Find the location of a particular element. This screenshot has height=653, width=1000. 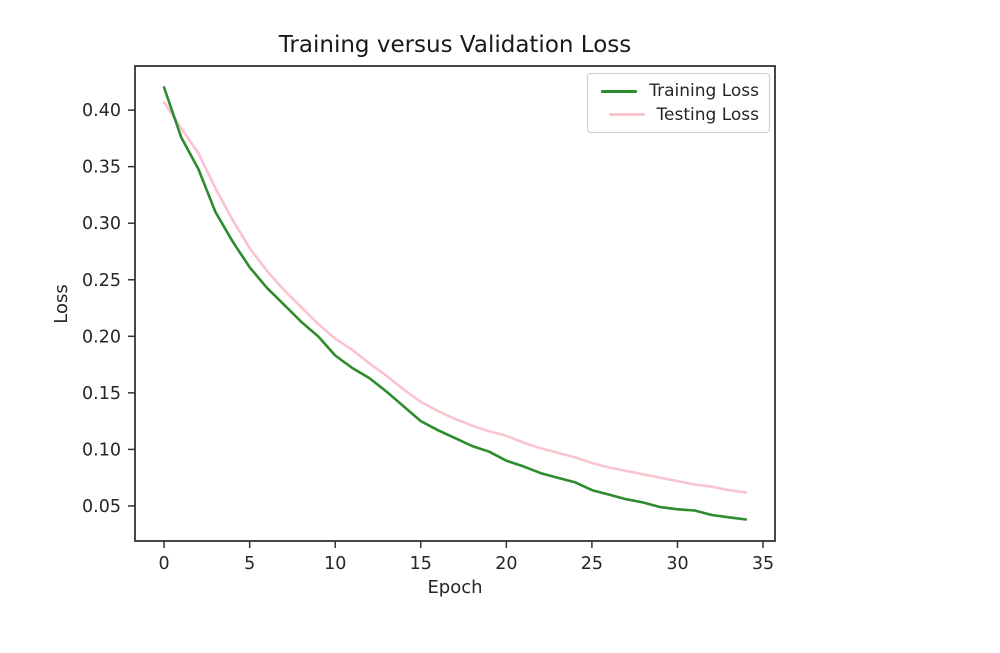

y-tick-label: 0.35 is located at coordinates (101, 168).